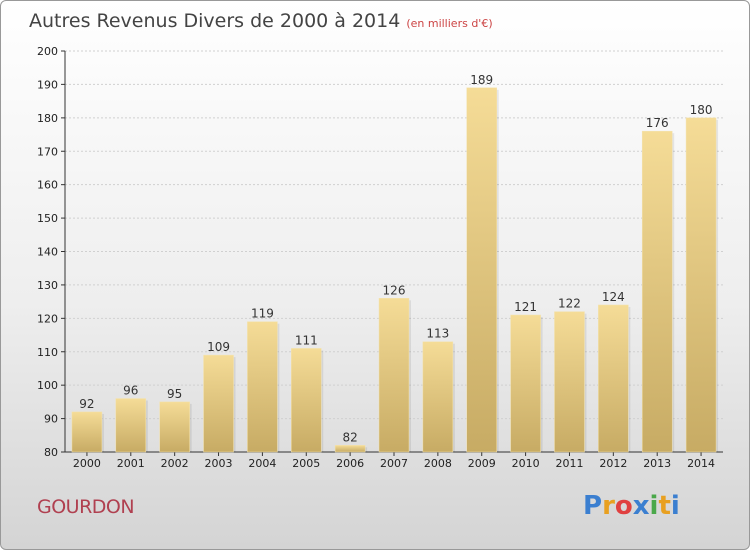  Describe the element at coordinates (657, 123) in the screenshot. I see `value-label: 176` at that location.